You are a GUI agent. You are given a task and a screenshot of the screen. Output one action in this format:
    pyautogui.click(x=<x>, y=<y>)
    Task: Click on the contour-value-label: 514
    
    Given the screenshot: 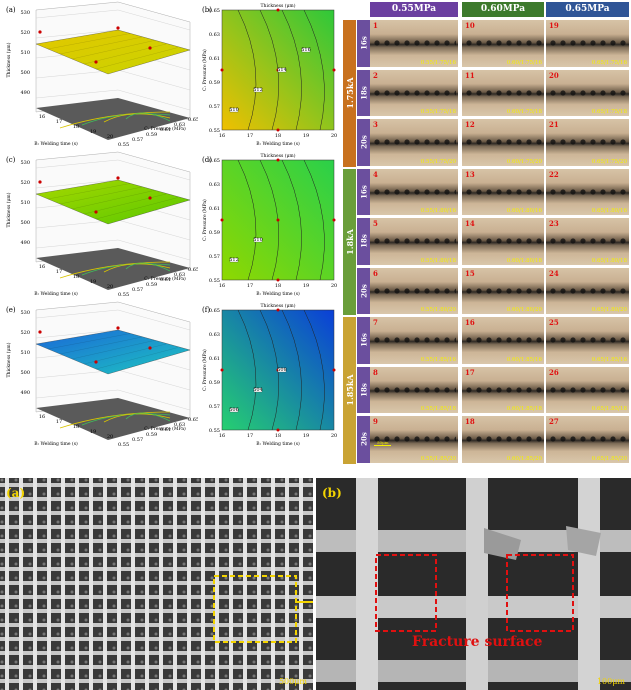 What is the action you would take?
    pyautogui.click(x=282, y=70)
    